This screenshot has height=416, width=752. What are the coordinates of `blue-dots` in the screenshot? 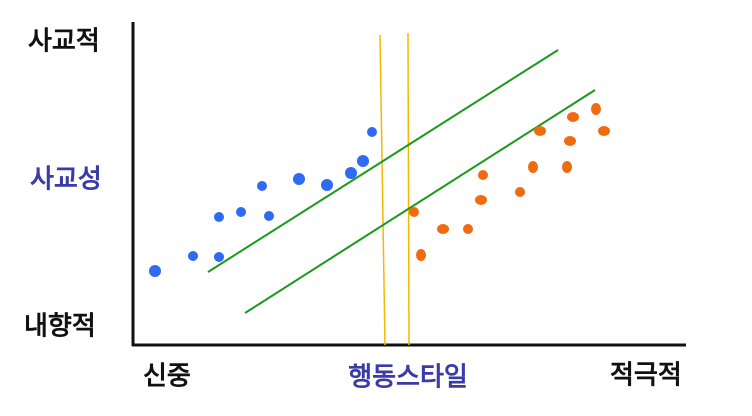 It's located at (263, 202).